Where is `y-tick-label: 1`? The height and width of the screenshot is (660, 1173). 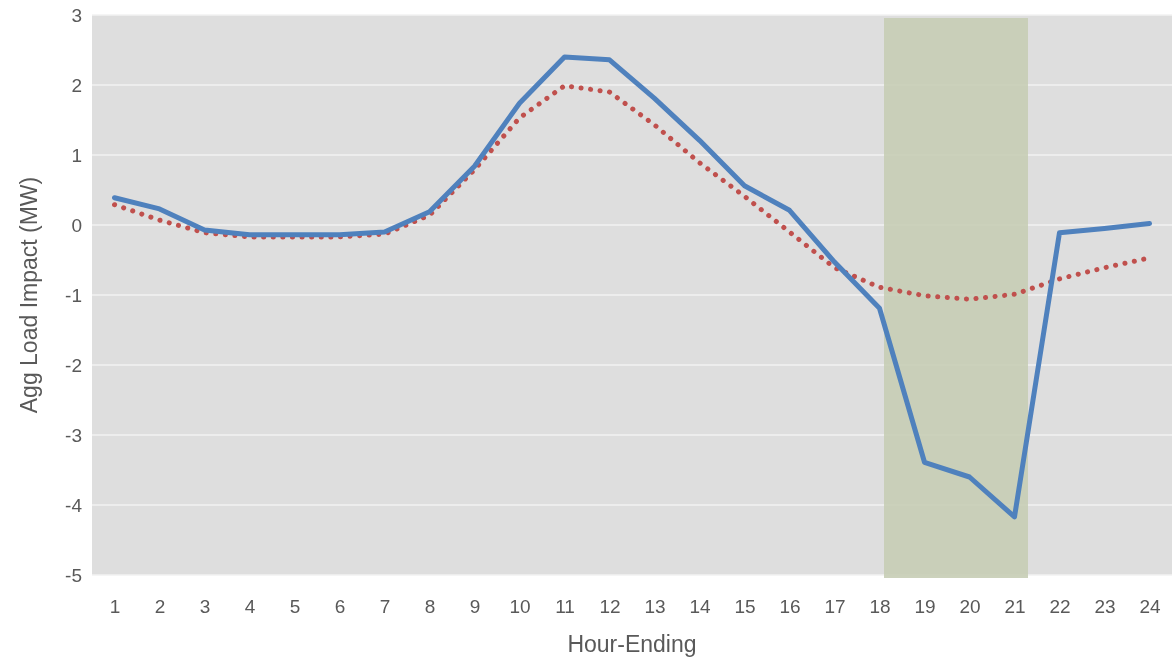 y-tick-label: 1 is located at coordinates (76, 155).